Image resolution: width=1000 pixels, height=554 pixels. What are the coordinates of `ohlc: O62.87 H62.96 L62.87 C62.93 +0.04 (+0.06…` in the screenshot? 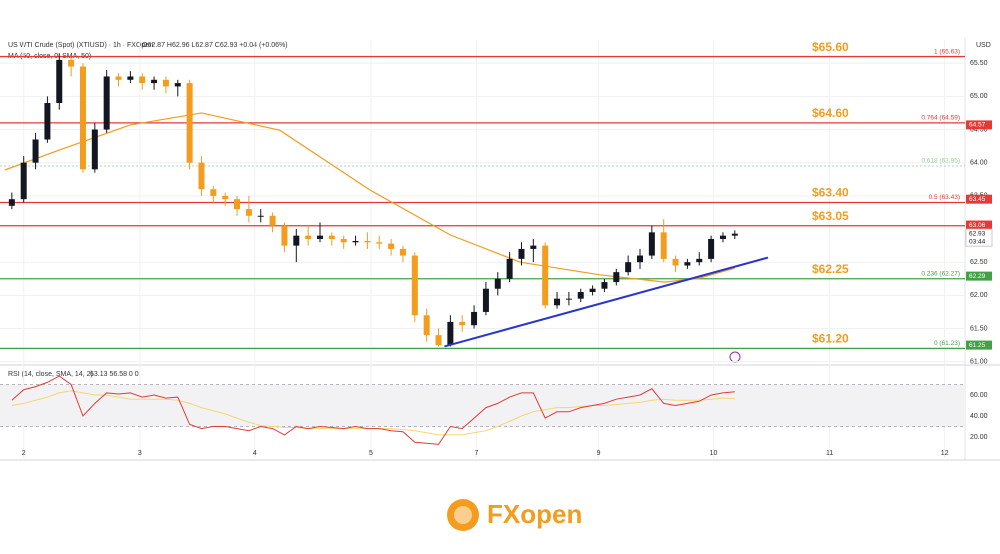 It's located at (215, 45).